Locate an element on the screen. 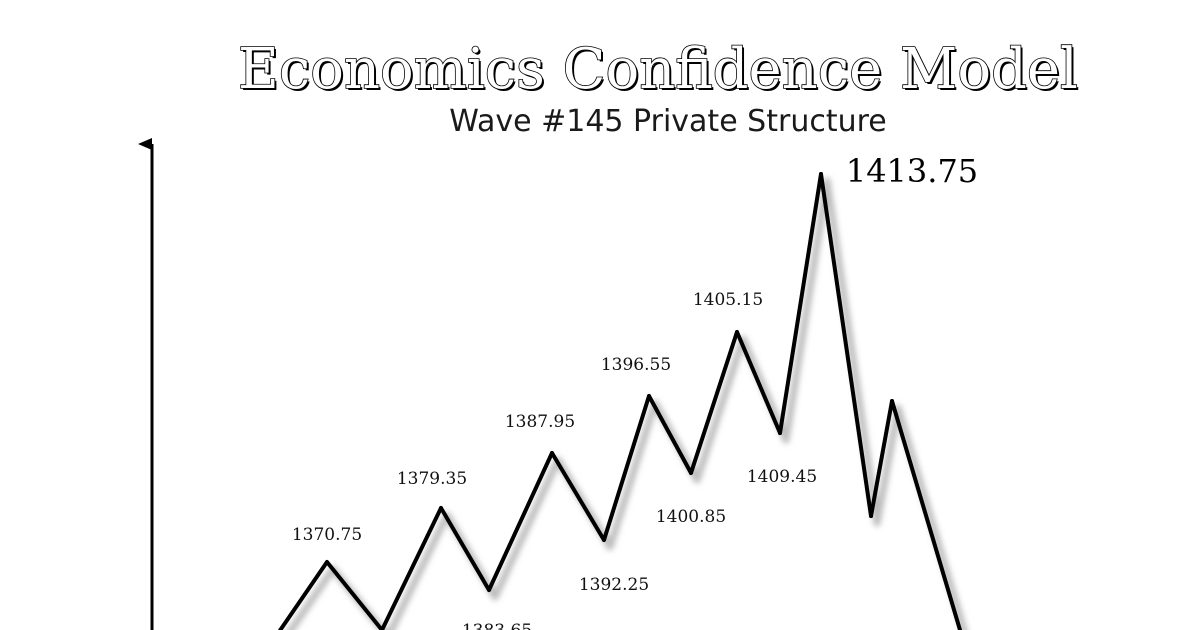  turning-point-label: 1387.95 is located at coordinates (540, 422).